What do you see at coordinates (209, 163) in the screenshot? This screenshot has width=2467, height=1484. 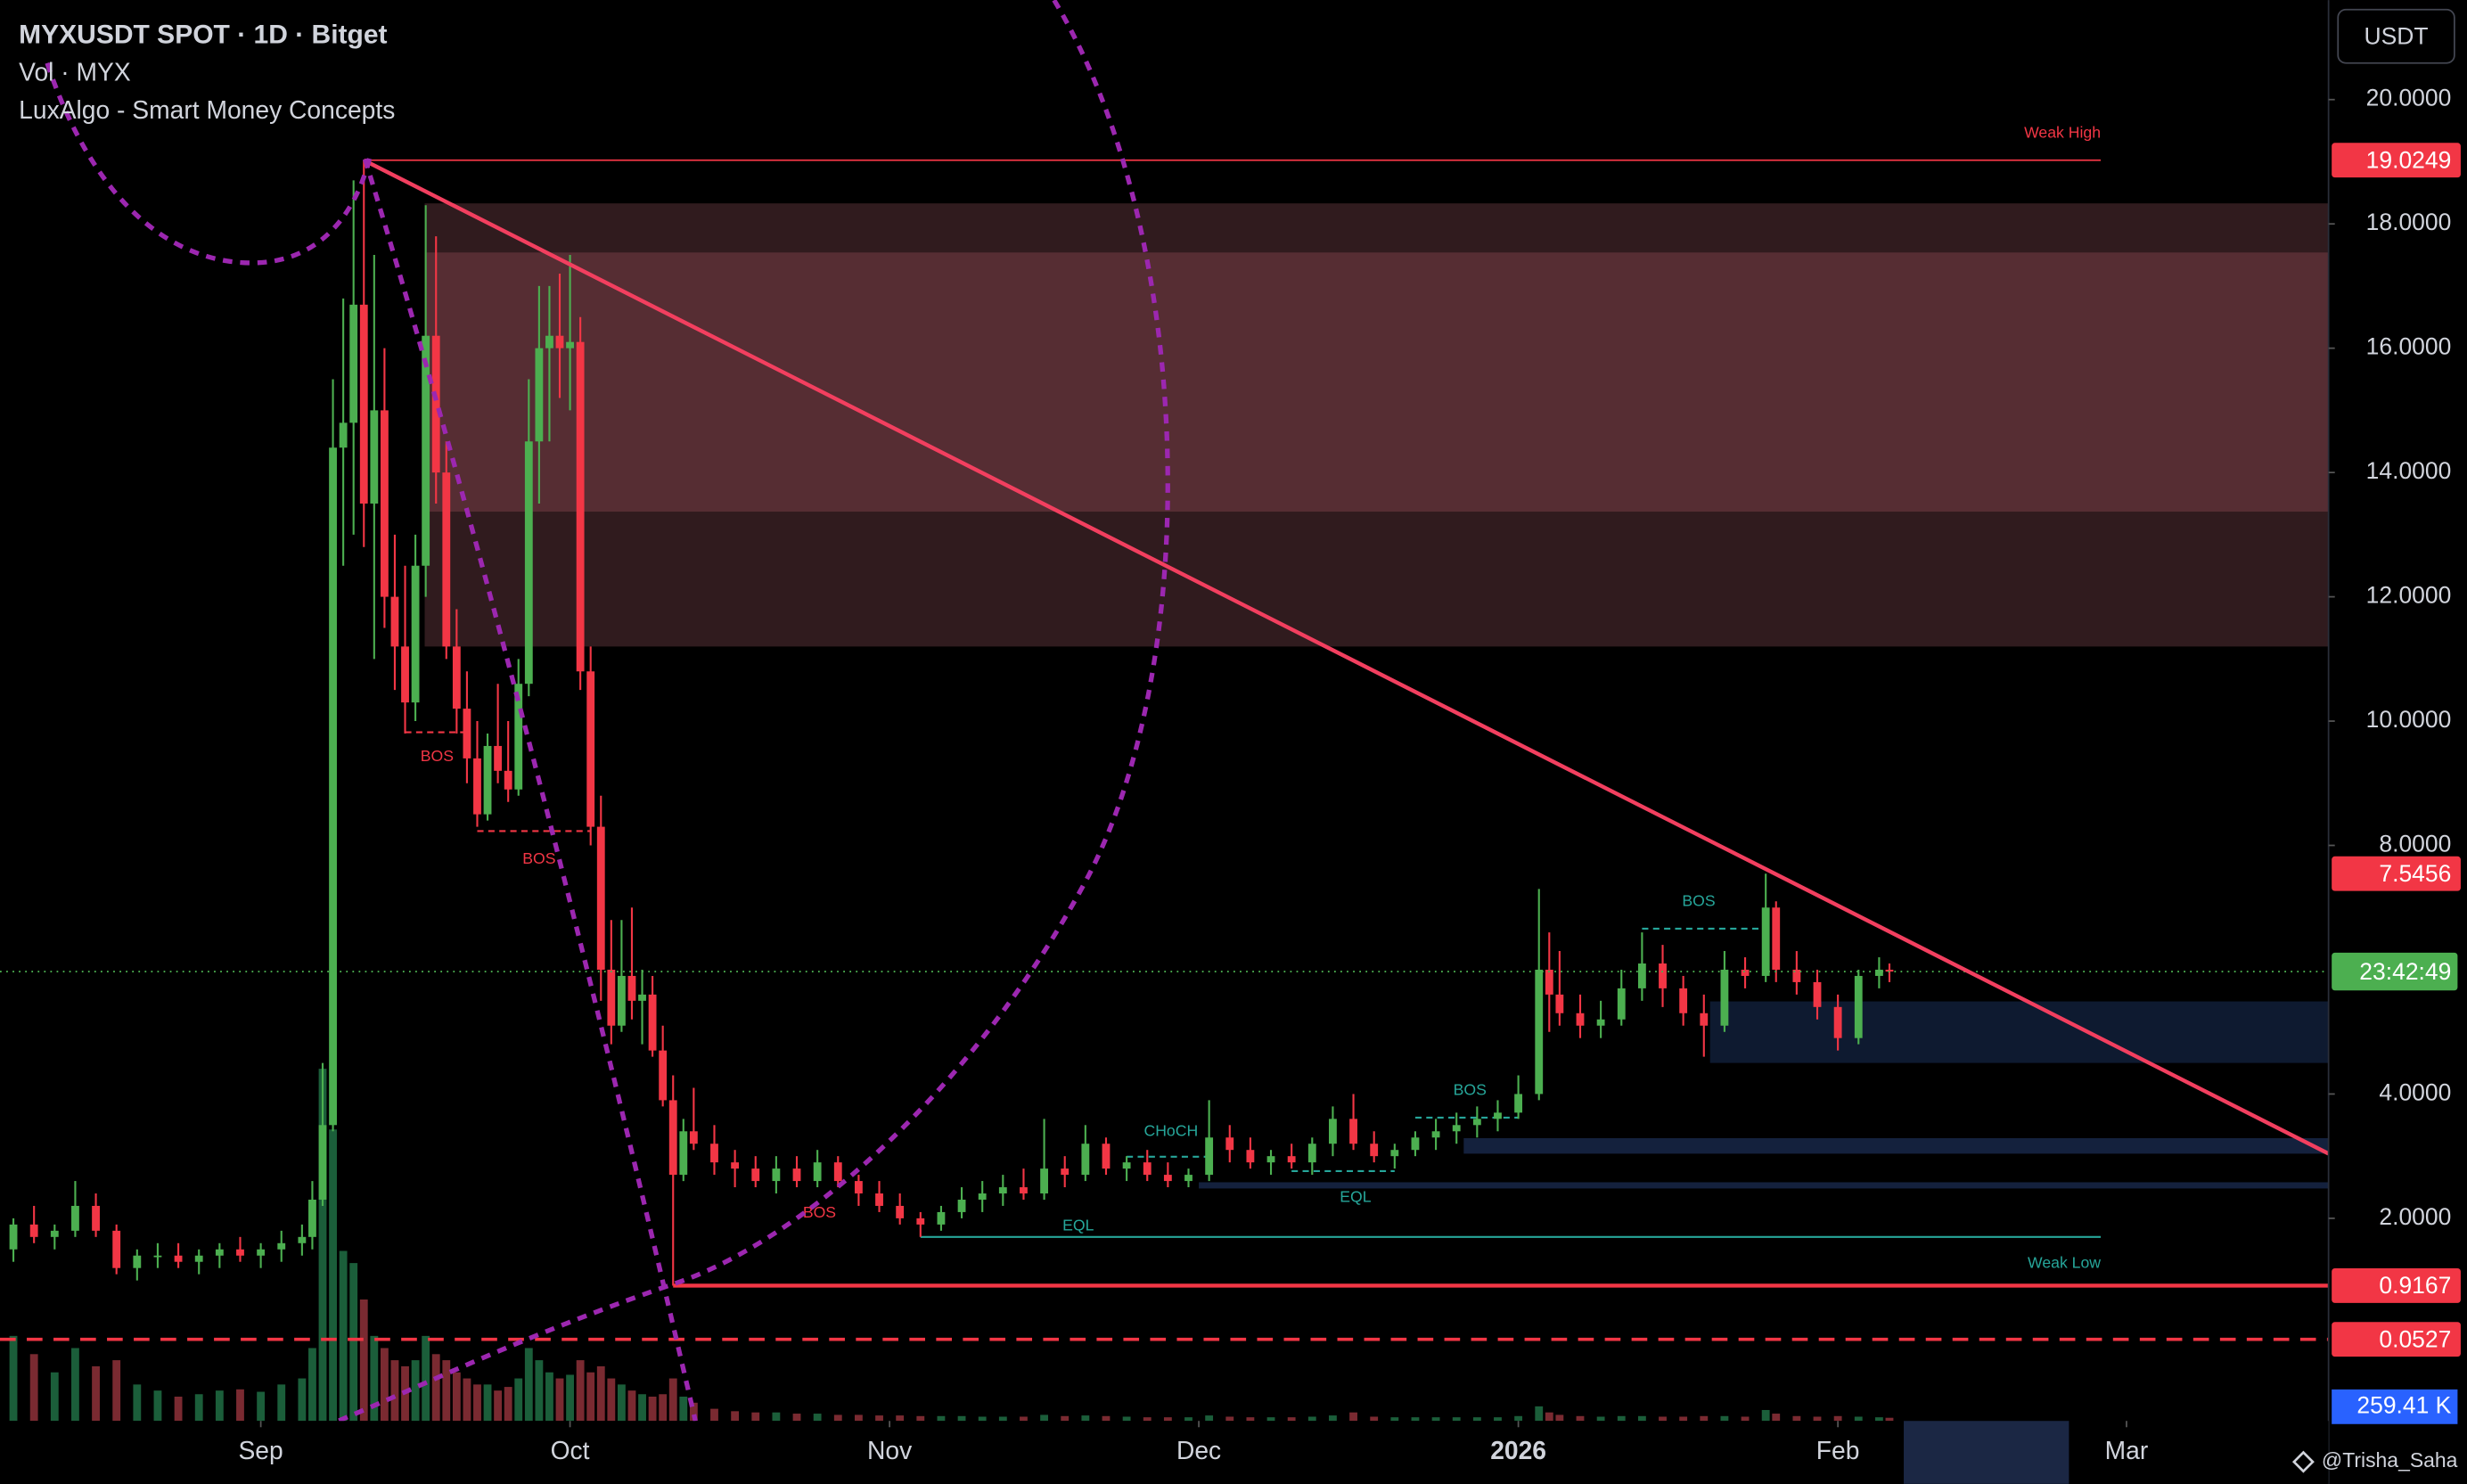 I see `fib-arc` at bounding box center [209, 163].